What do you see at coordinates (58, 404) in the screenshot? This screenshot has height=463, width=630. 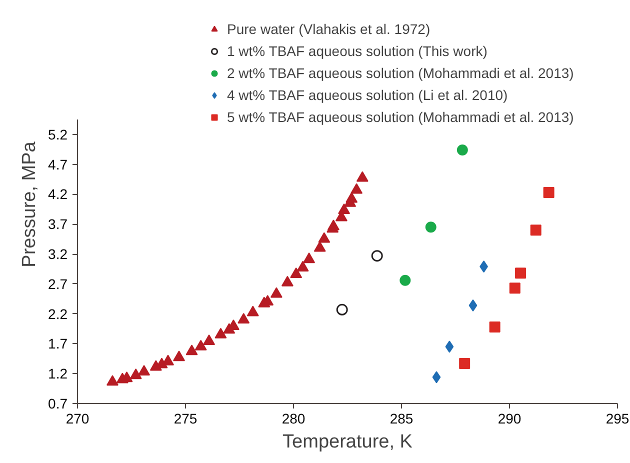 I see `y-tick-label: 0.7` at bounding box center [58, 404].